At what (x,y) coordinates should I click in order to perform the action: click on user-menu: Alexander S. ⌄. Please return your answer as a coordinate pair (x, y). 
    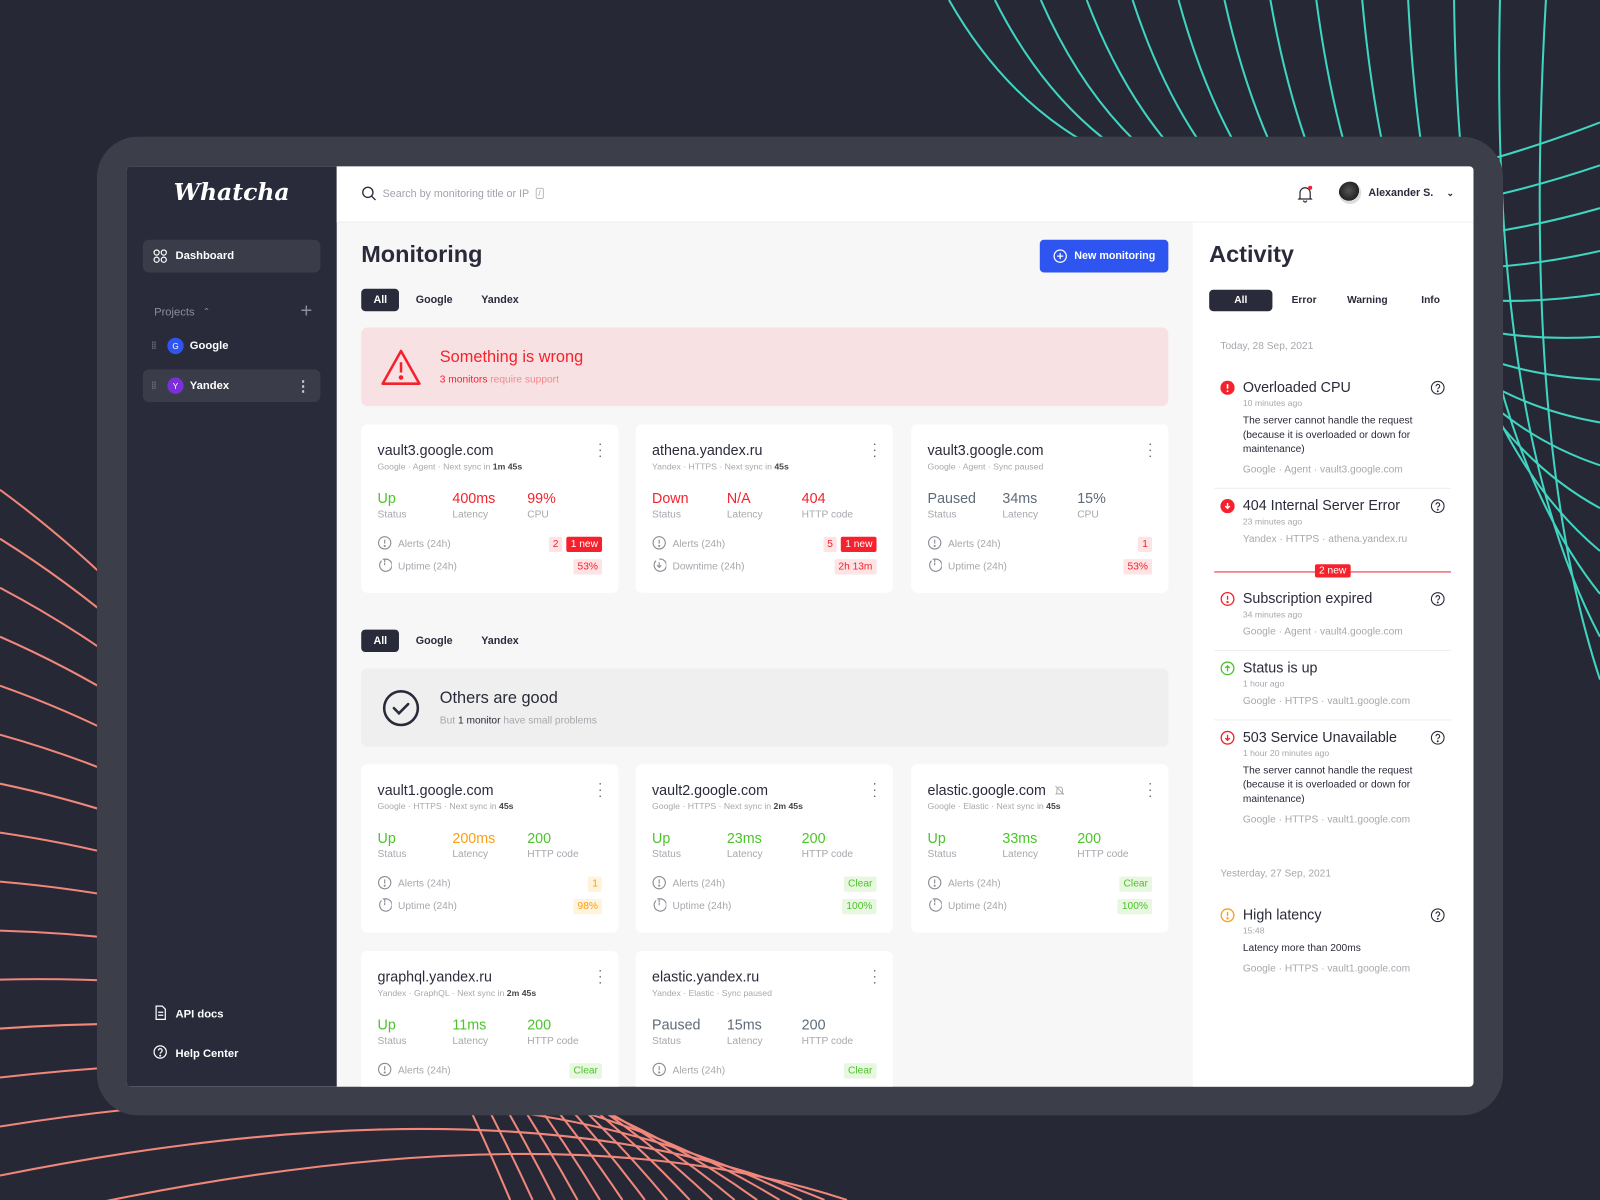
    Looking at the image, I should click on (1396, 193).